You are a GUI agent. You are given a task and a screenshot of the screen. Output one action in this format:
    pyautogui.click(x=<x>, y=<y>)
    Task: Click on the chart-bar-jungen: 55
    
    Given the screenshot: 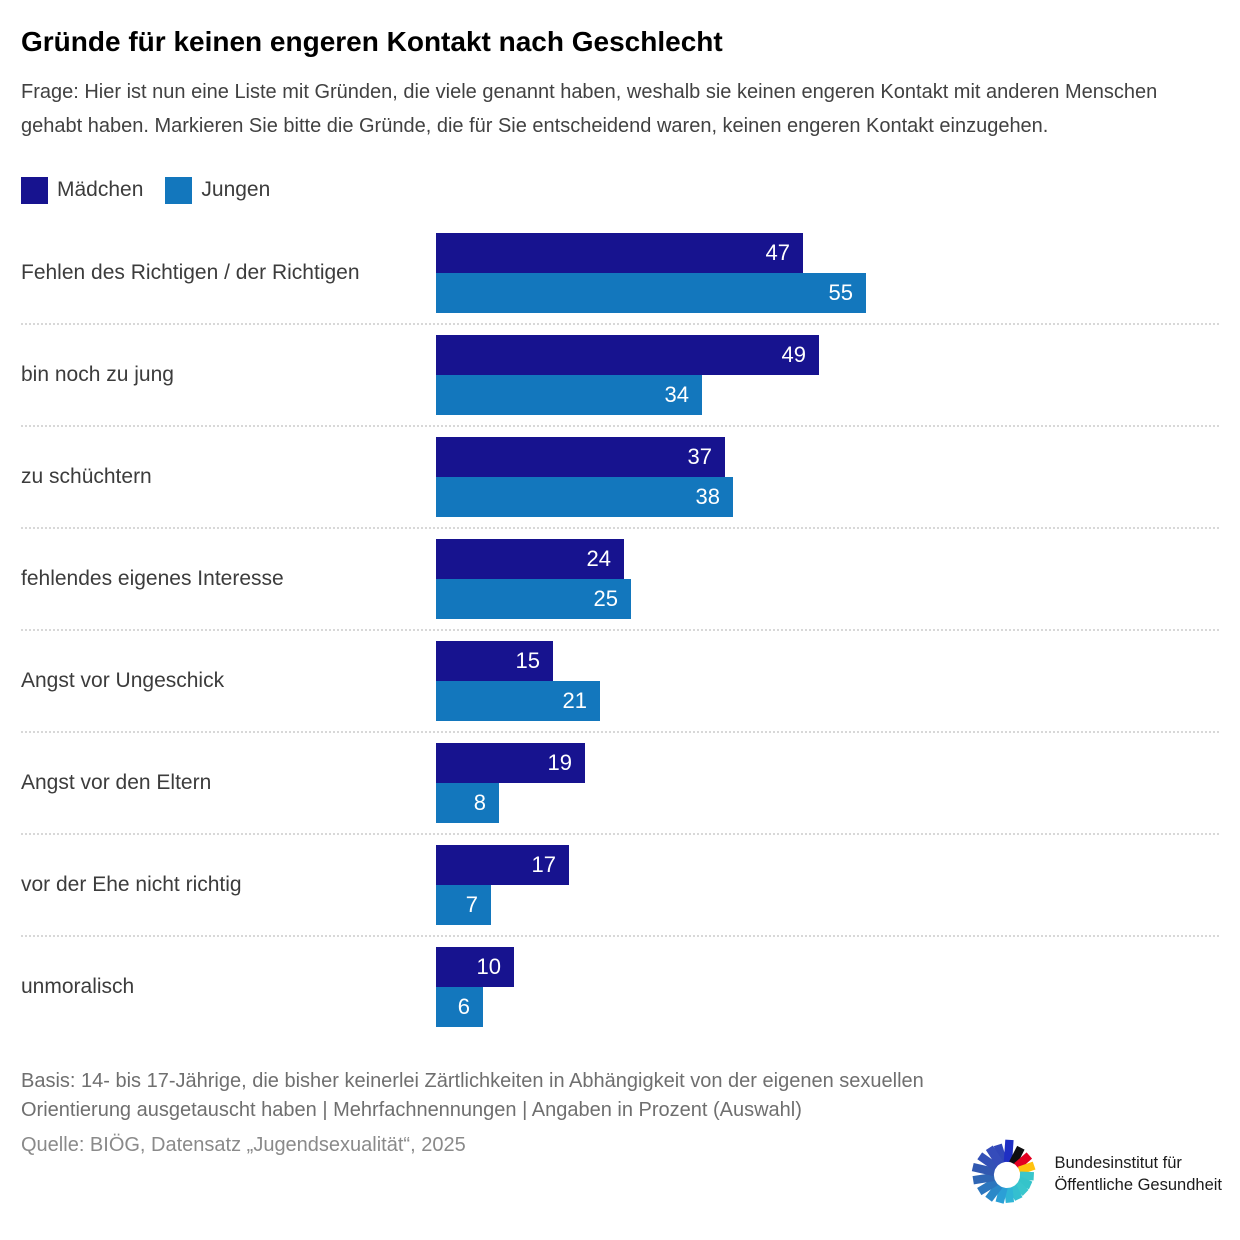 What is the action you would take?
    pyautogui.click(x=651, y=293)
    